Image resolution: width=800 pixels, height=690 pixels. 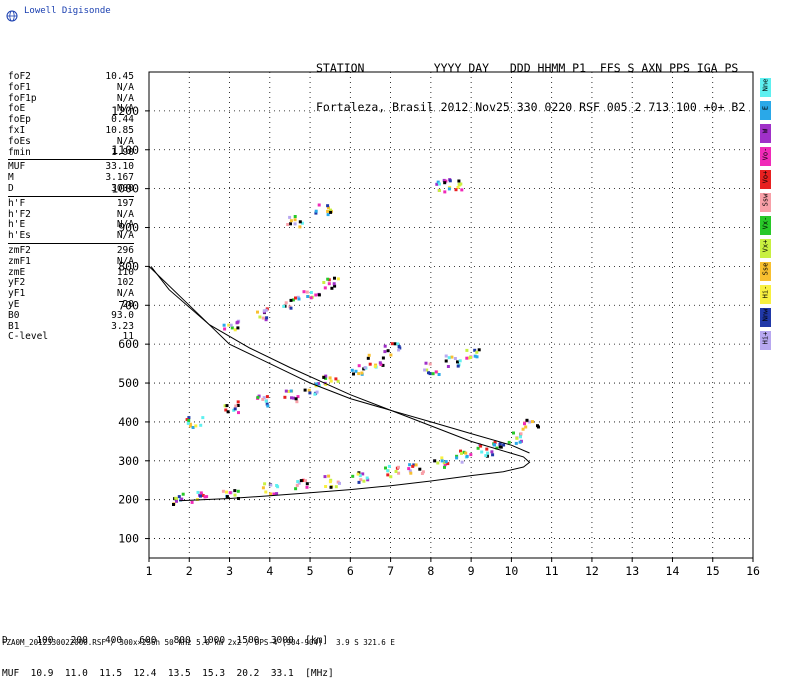 What do you see at coordinates (119, 130) in the screenshot?
I see `param-value: 10.85` at bounding box center [119, 130].